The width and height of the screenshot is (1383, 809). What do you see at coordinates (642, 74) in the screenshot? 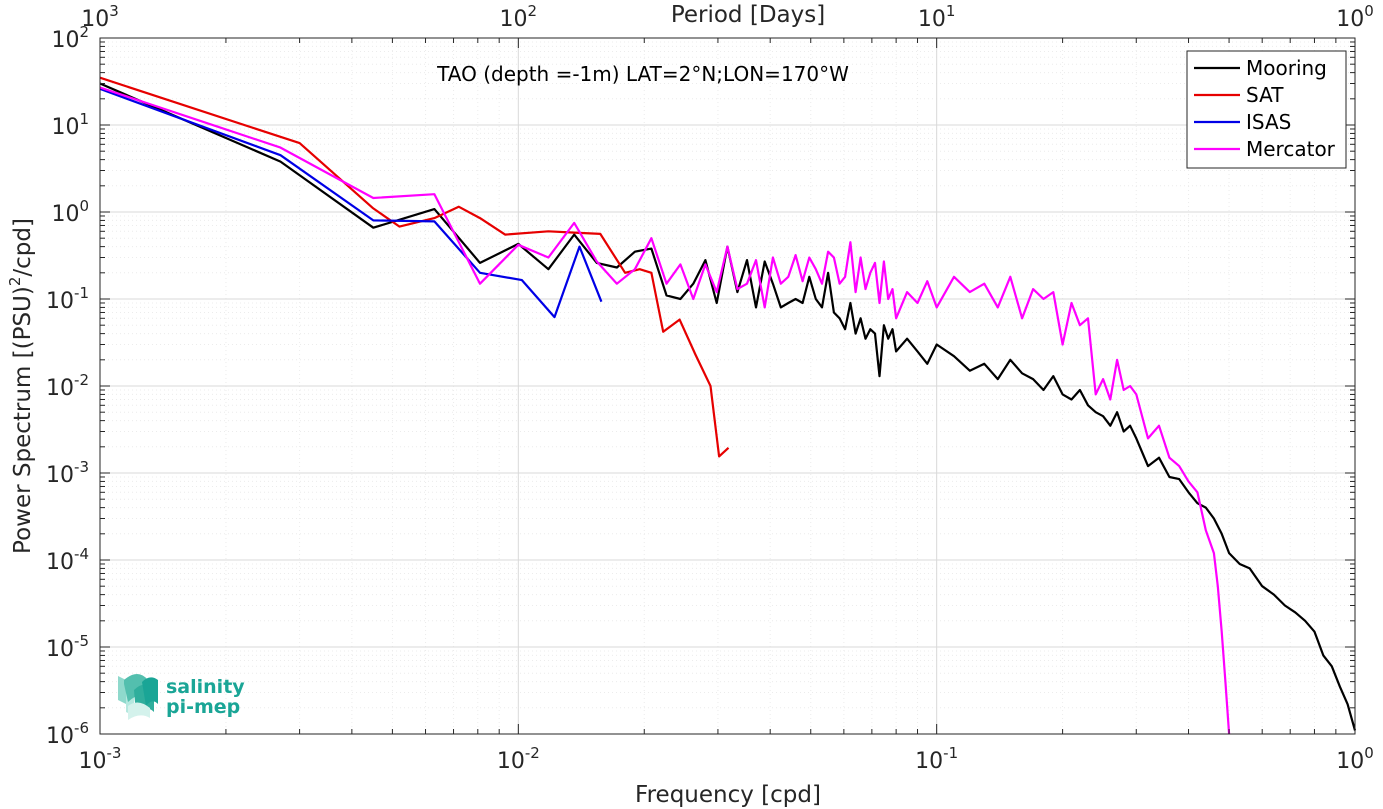
I see `chart-title: TAO (depth =-1m) LAT=2°N;LON=170°W` at bounding box center [642, 74].